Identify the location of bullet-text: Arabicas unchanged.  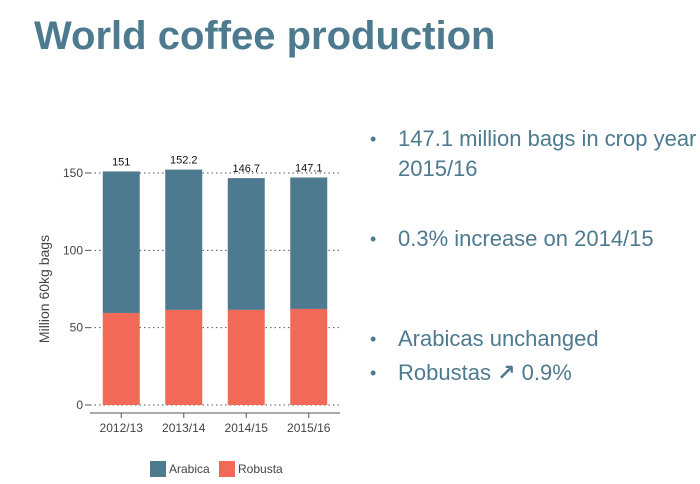
(498, 338).